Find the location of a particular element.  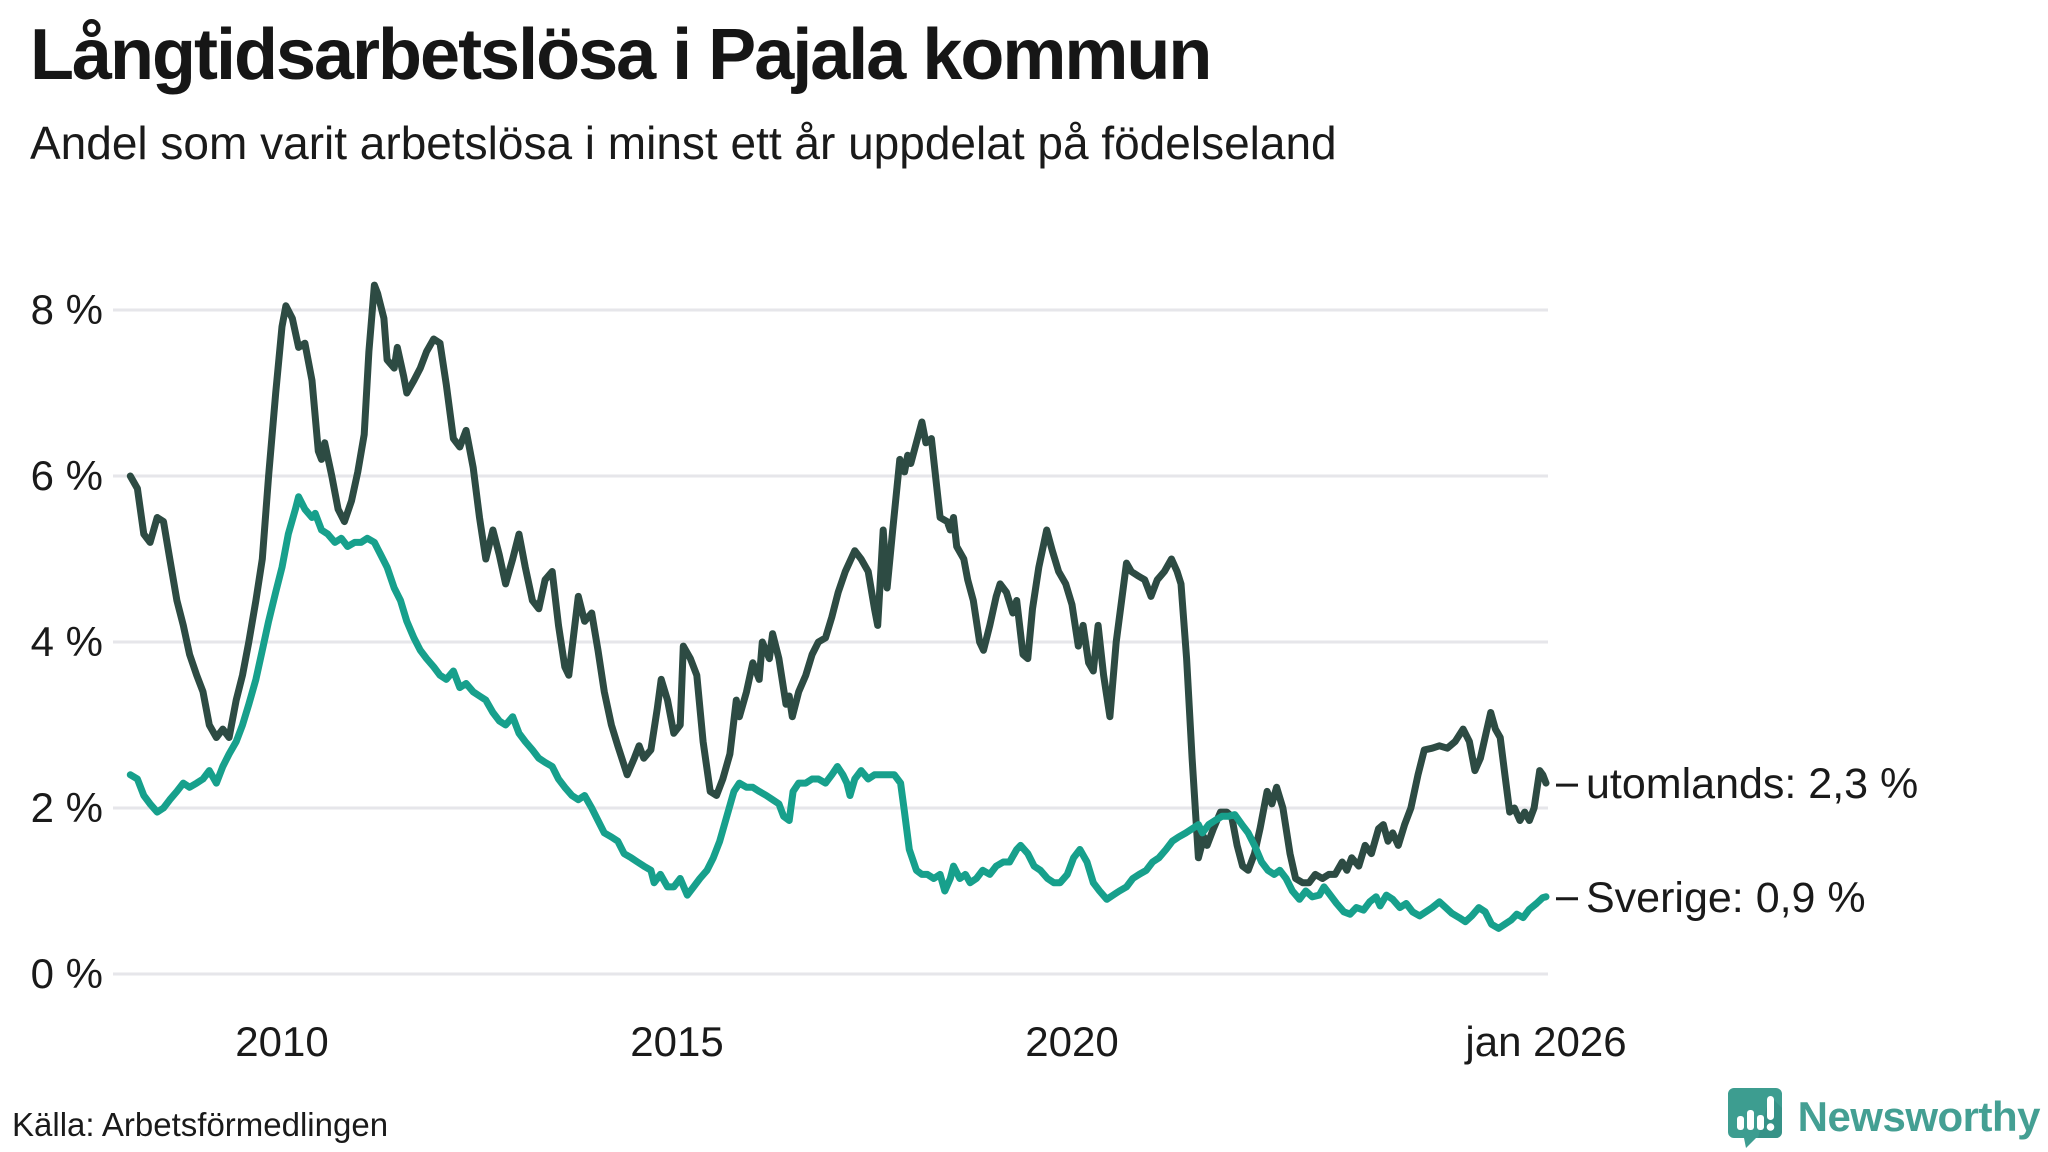

logo-exclamation-dot is located at coordinates (1770, 1127).